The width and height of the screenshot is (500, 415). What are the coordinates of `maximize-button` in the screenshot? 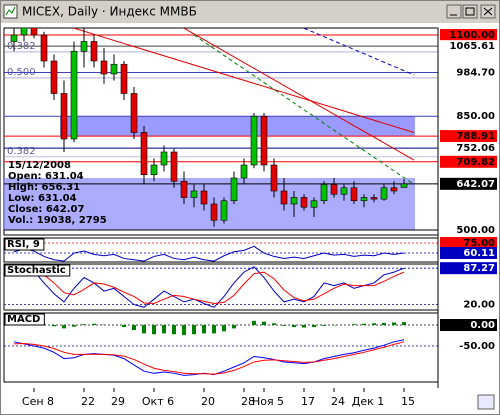 It's located at (470, 11).